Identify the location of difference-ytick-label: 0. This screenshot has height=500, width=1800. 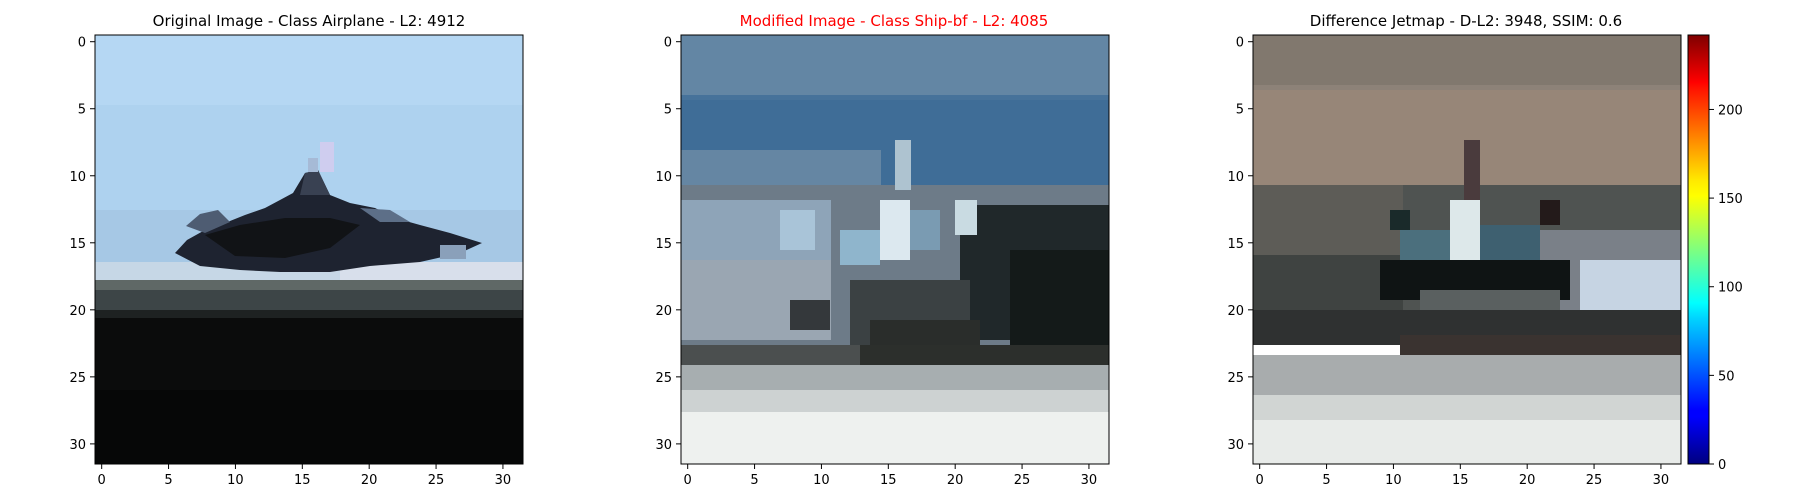
(1240, 43).